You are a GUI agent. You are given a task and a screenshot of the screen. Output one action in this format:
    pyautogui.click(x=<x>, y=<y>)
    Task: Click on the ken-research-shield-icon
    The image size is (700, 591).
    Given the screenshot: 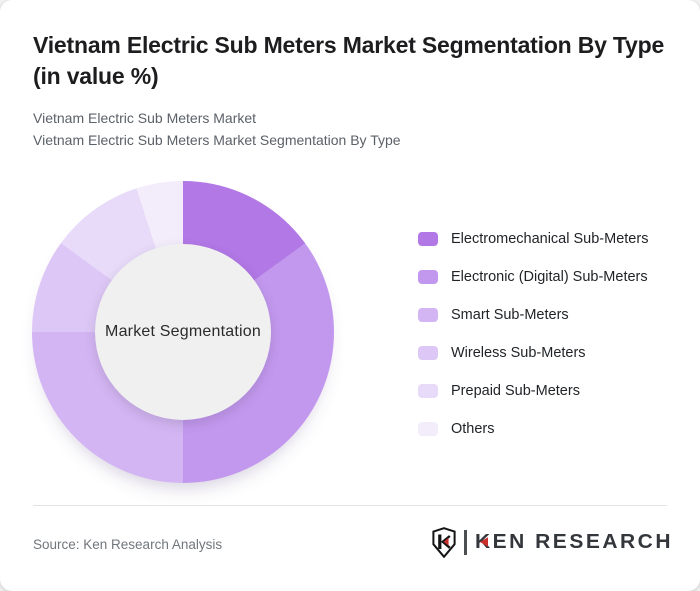 What is the action you would take?
    pyautogui.click(x=444, y=542)
    